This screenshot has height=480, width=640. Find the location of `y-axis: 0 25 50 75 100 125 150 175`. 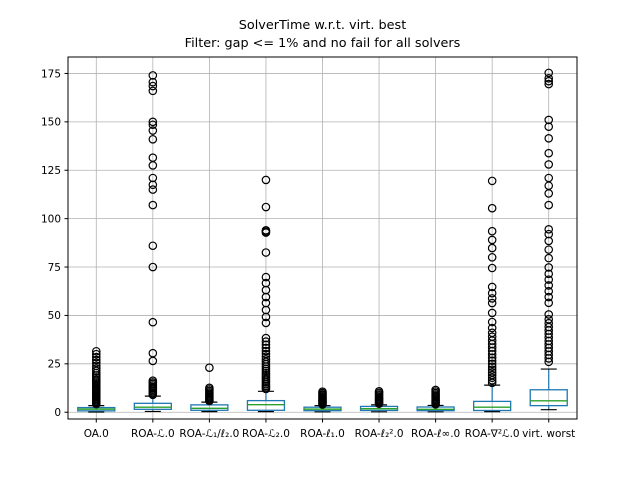

y-axis: 0 25 50 75 100 125 150 175 is located at coordinates (54, 243).